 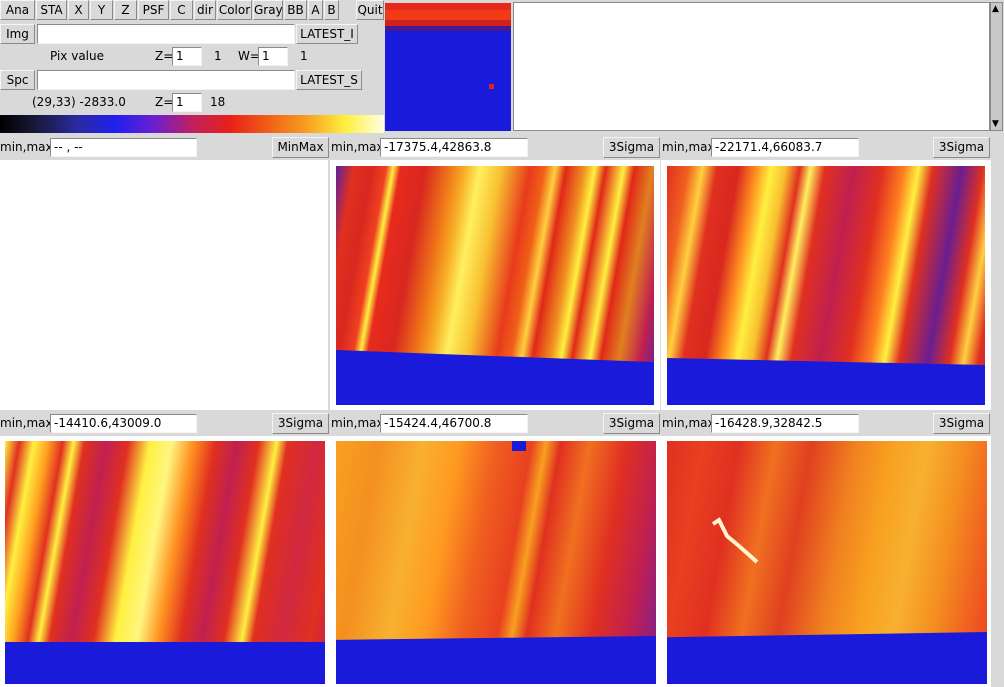 What do you see at coordinates (249, 56) in the screenshot?
I see `w-label: W=` at bounding box center [249, 56].